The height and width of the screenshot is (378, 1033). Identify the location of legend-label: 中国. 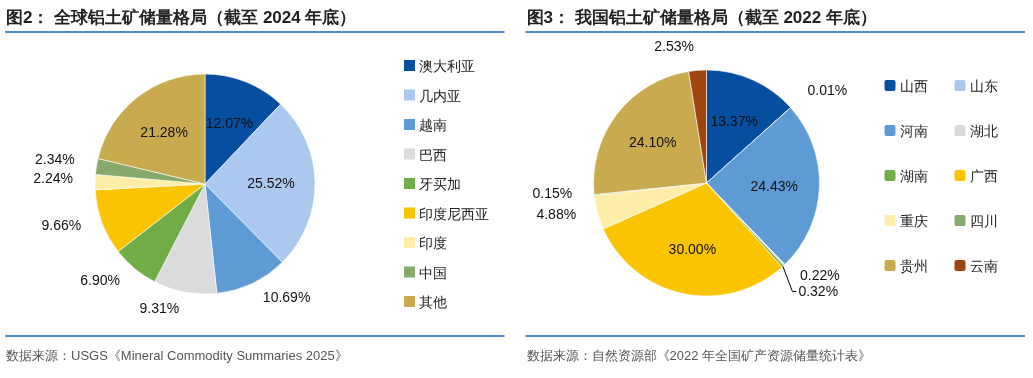
(433, 272).